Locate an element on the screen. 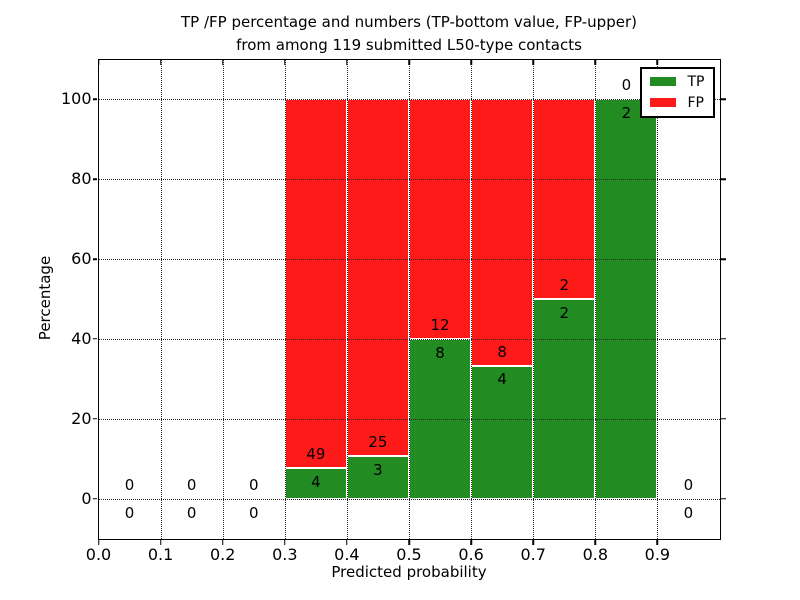 The width and height of the screenshot is (800, 600). x-tick-label: 0.5 is located at coordinates (409, 554).